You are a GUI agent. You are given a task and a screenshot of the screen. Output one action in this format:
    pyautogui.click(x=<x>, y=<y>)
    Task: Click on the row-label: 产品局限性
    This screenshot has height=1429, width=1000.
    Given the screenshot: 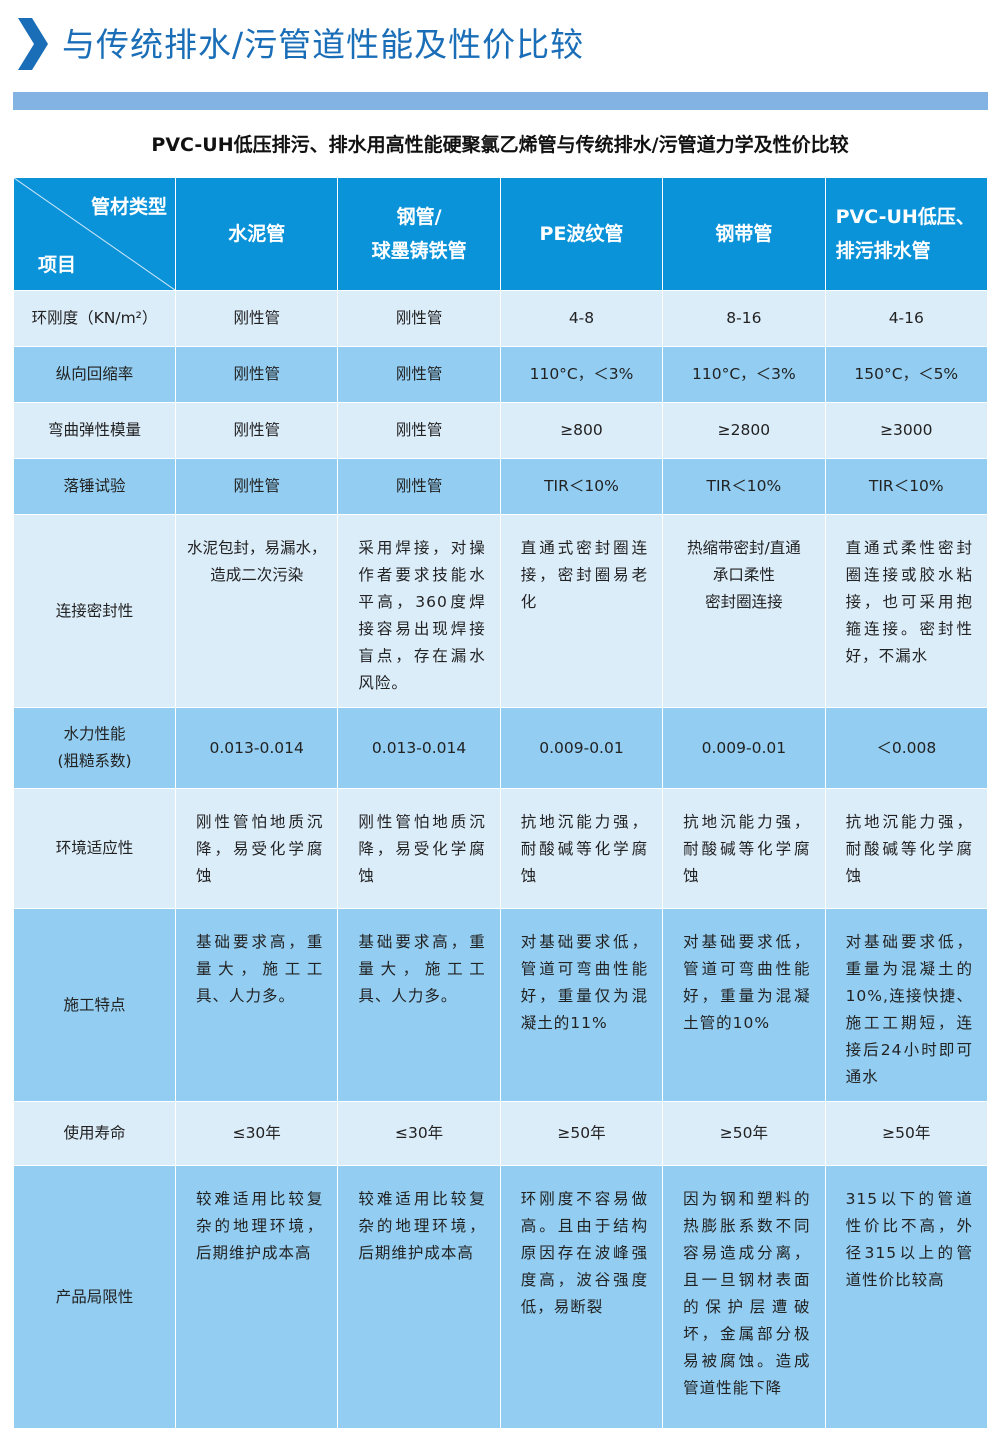 What is the action you would take?
    pyautogui.click(x=94, y=1297)
    